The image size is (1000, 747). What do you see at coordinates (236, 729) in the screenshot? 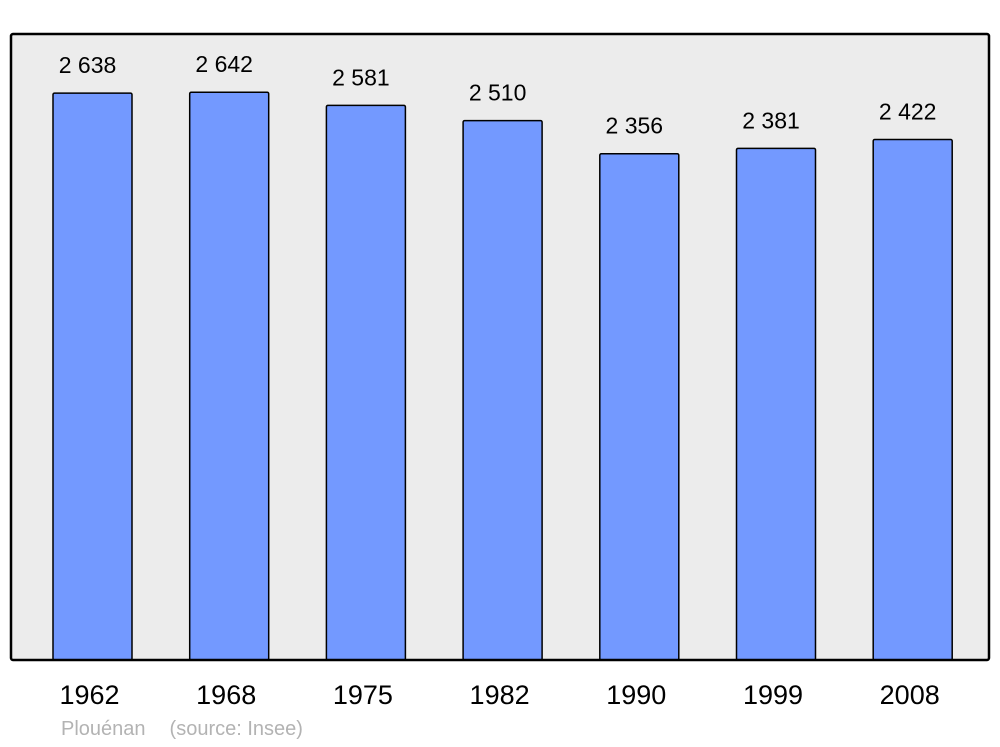
I see `source-note: (source: Insee)` at bounding box center [236, 729].